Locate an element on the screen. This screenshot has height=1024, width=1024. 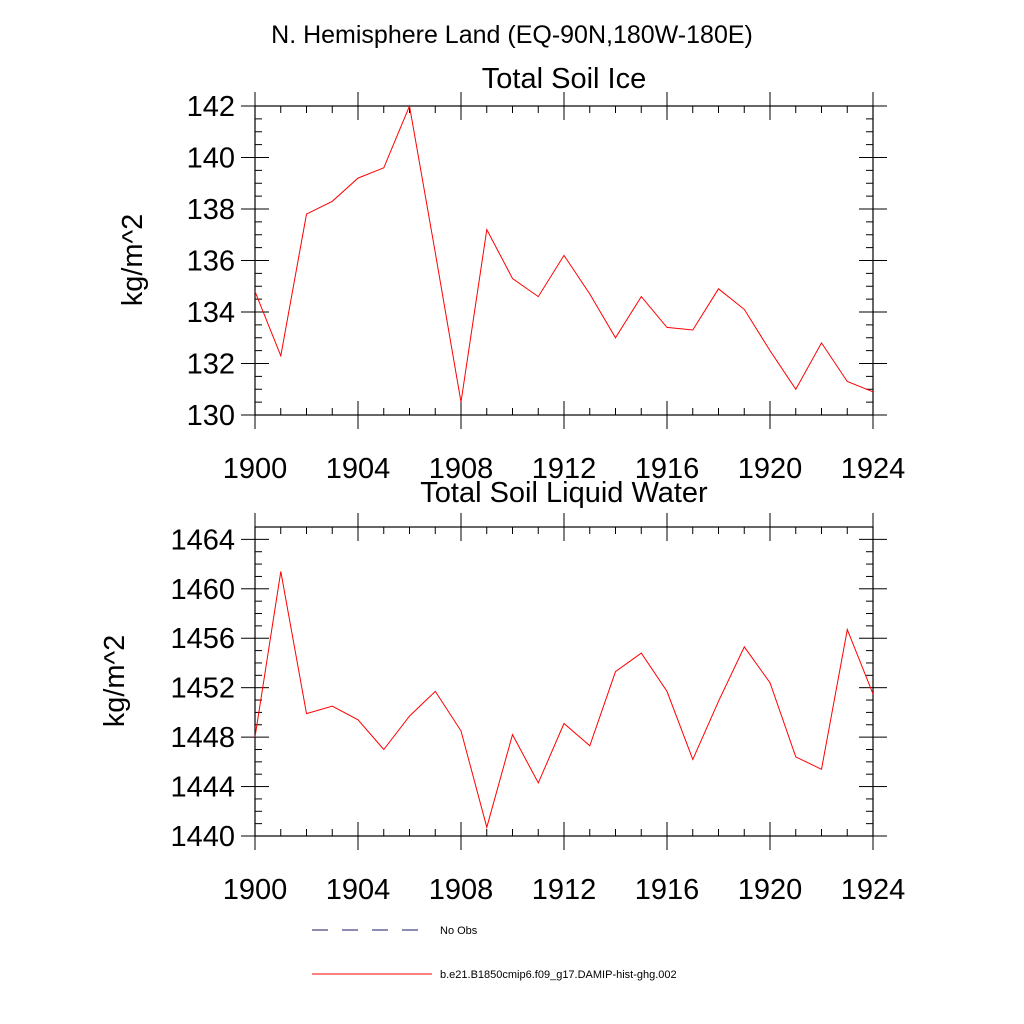
y-tick-label: 1456 is located at coordinates (202, 639).